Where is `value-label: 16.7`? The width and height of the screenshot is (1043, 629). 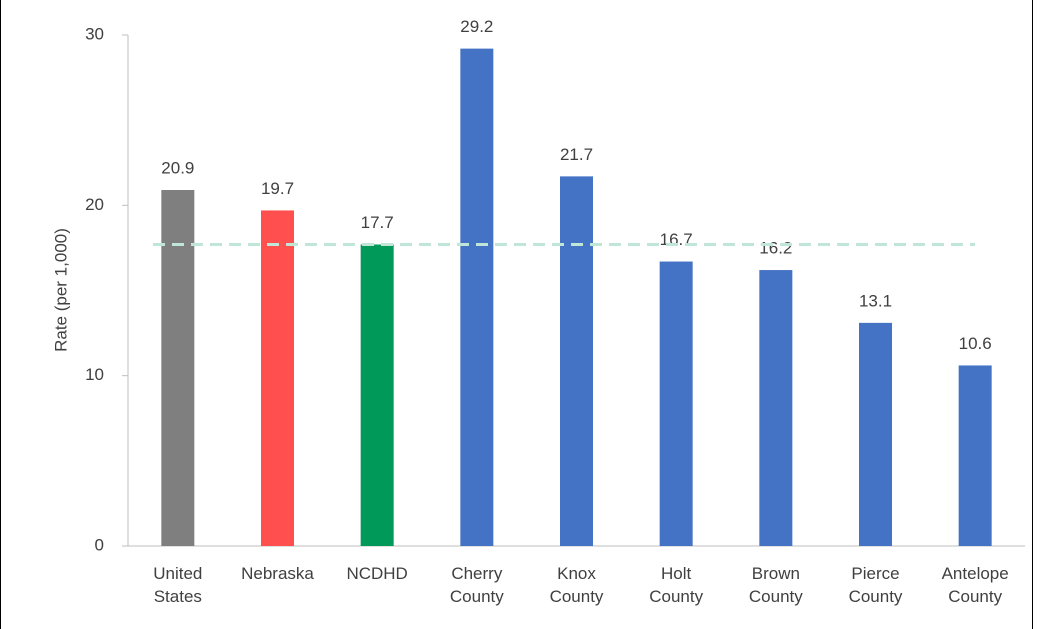
value-label: 16.7 is located at coordinates (676, 239).